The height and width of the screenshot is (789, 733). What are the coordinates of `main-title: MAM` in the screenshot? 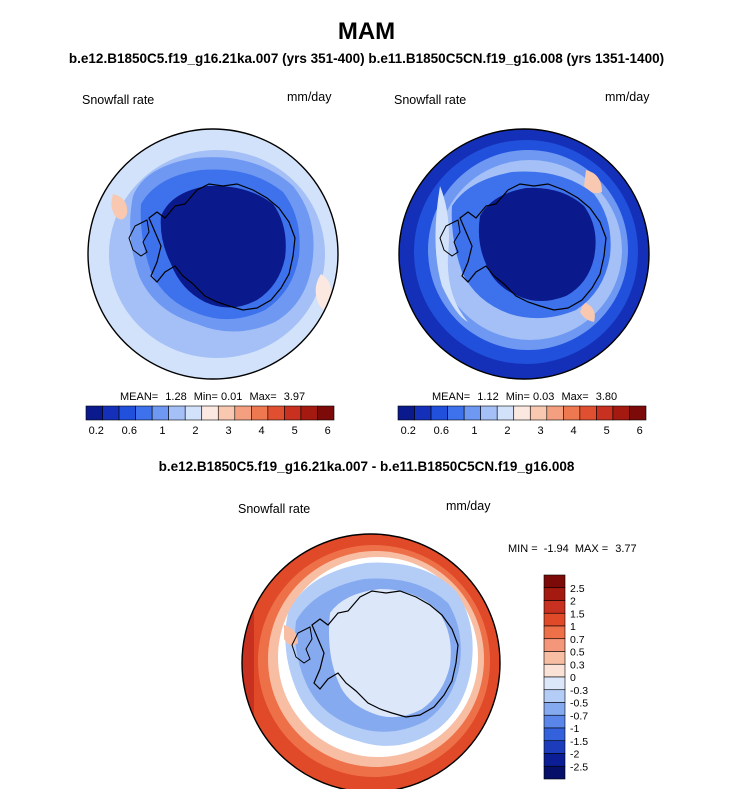 It's located at (366, 31).